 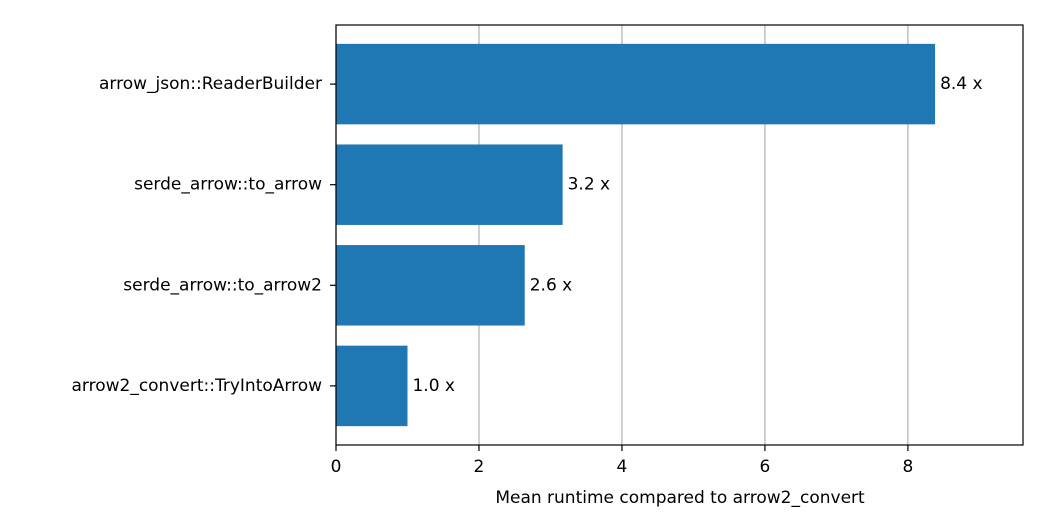 I want to click on x-tick-label: 4, so click(x=622, y=467).